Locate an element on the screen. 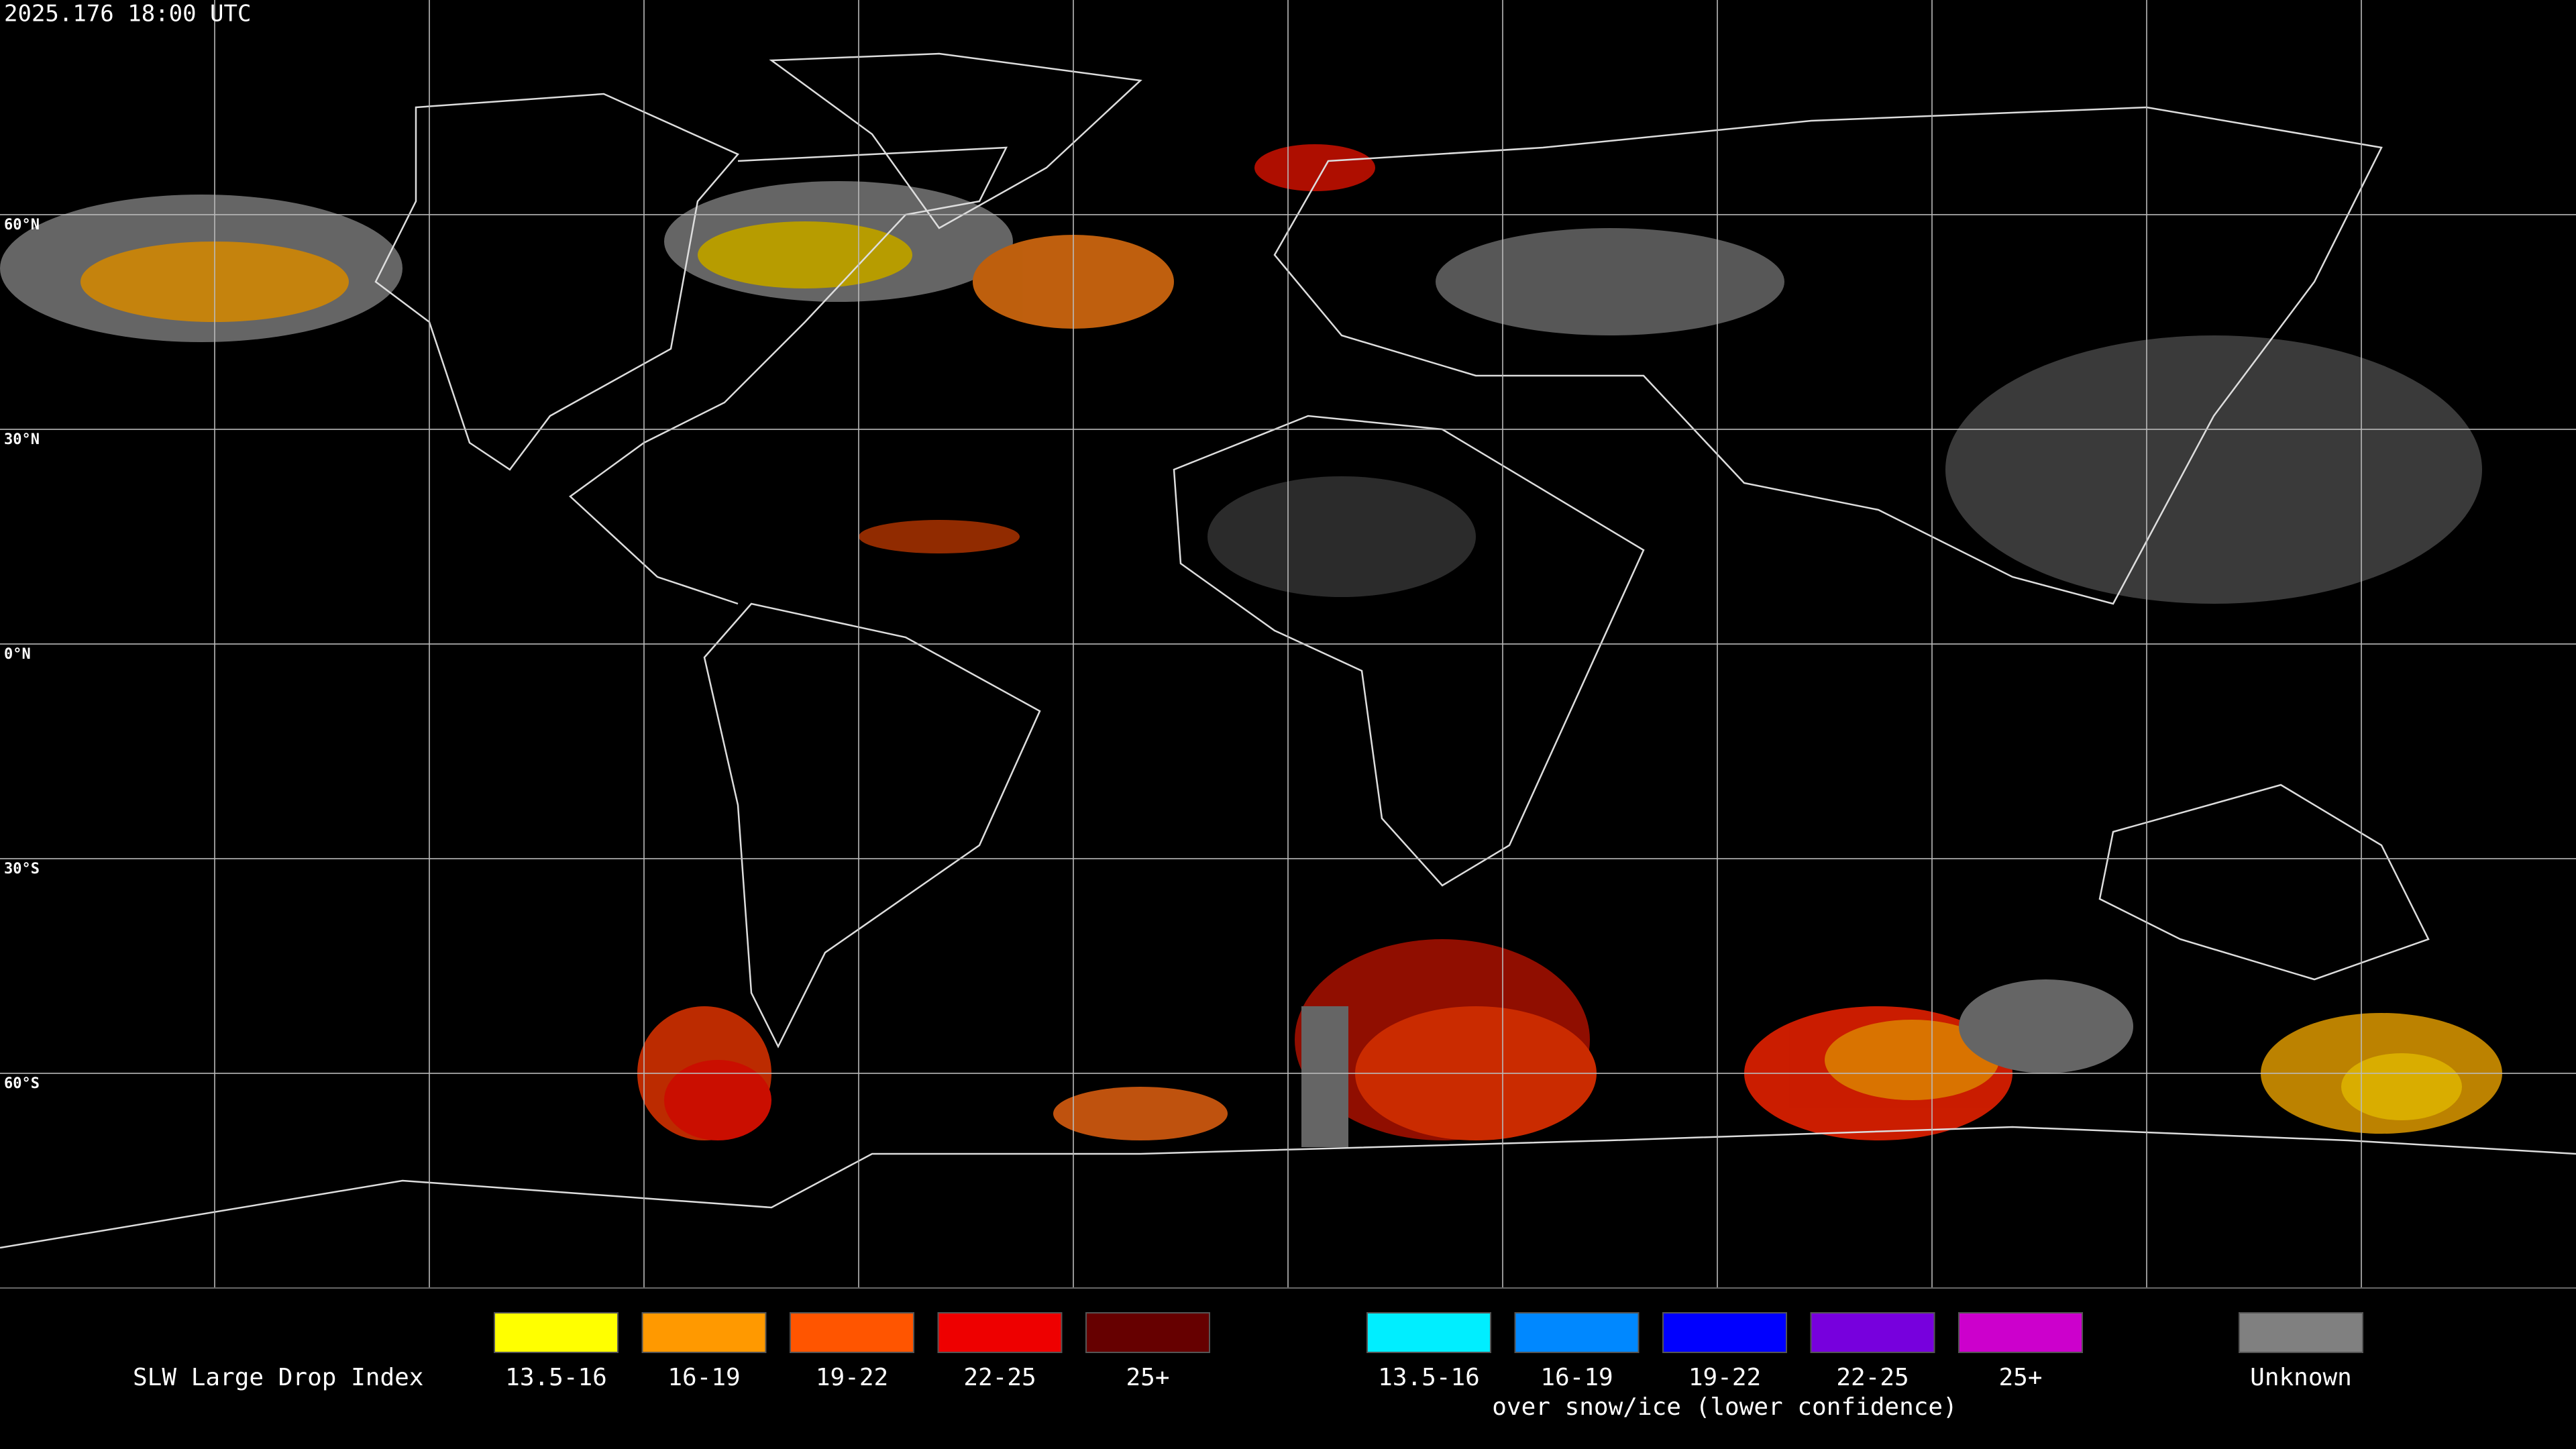 The width and height of the screenshot is (2576, 1449). latitude-label: 30°S is located at coordinates (22, 869).